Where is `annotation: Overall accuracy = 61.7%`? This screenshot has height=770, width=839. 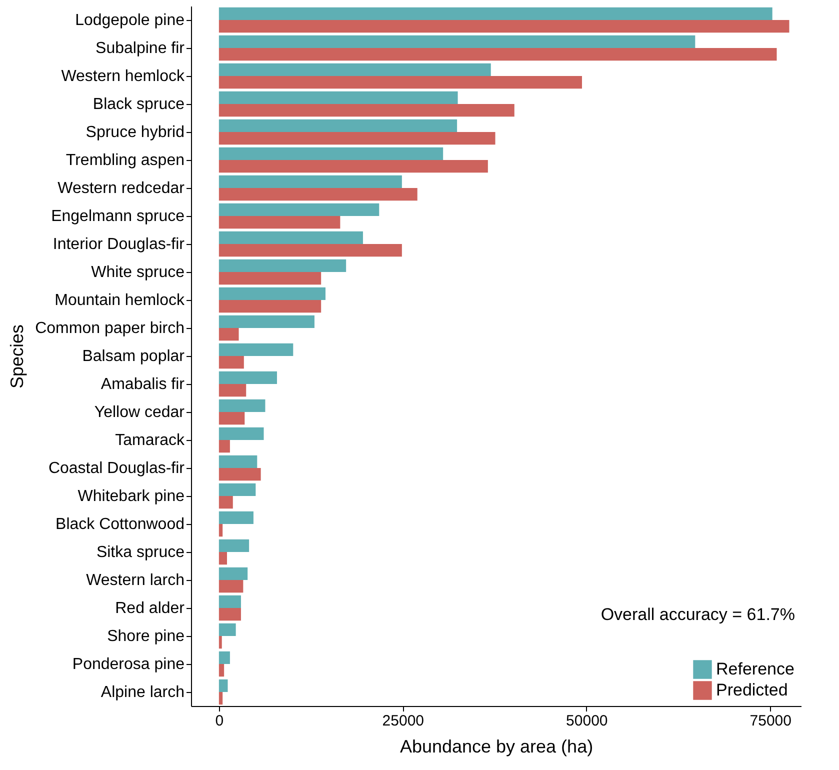 annotation: Overall accuracy = 61.7% is located at coordinates (697, 614).